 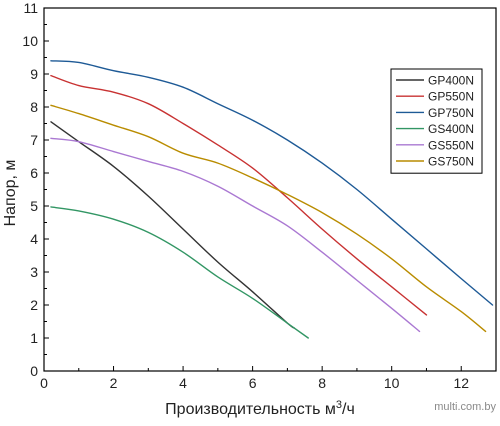 I want to click on y-tick-label: 8, so click(x=34, y=107).